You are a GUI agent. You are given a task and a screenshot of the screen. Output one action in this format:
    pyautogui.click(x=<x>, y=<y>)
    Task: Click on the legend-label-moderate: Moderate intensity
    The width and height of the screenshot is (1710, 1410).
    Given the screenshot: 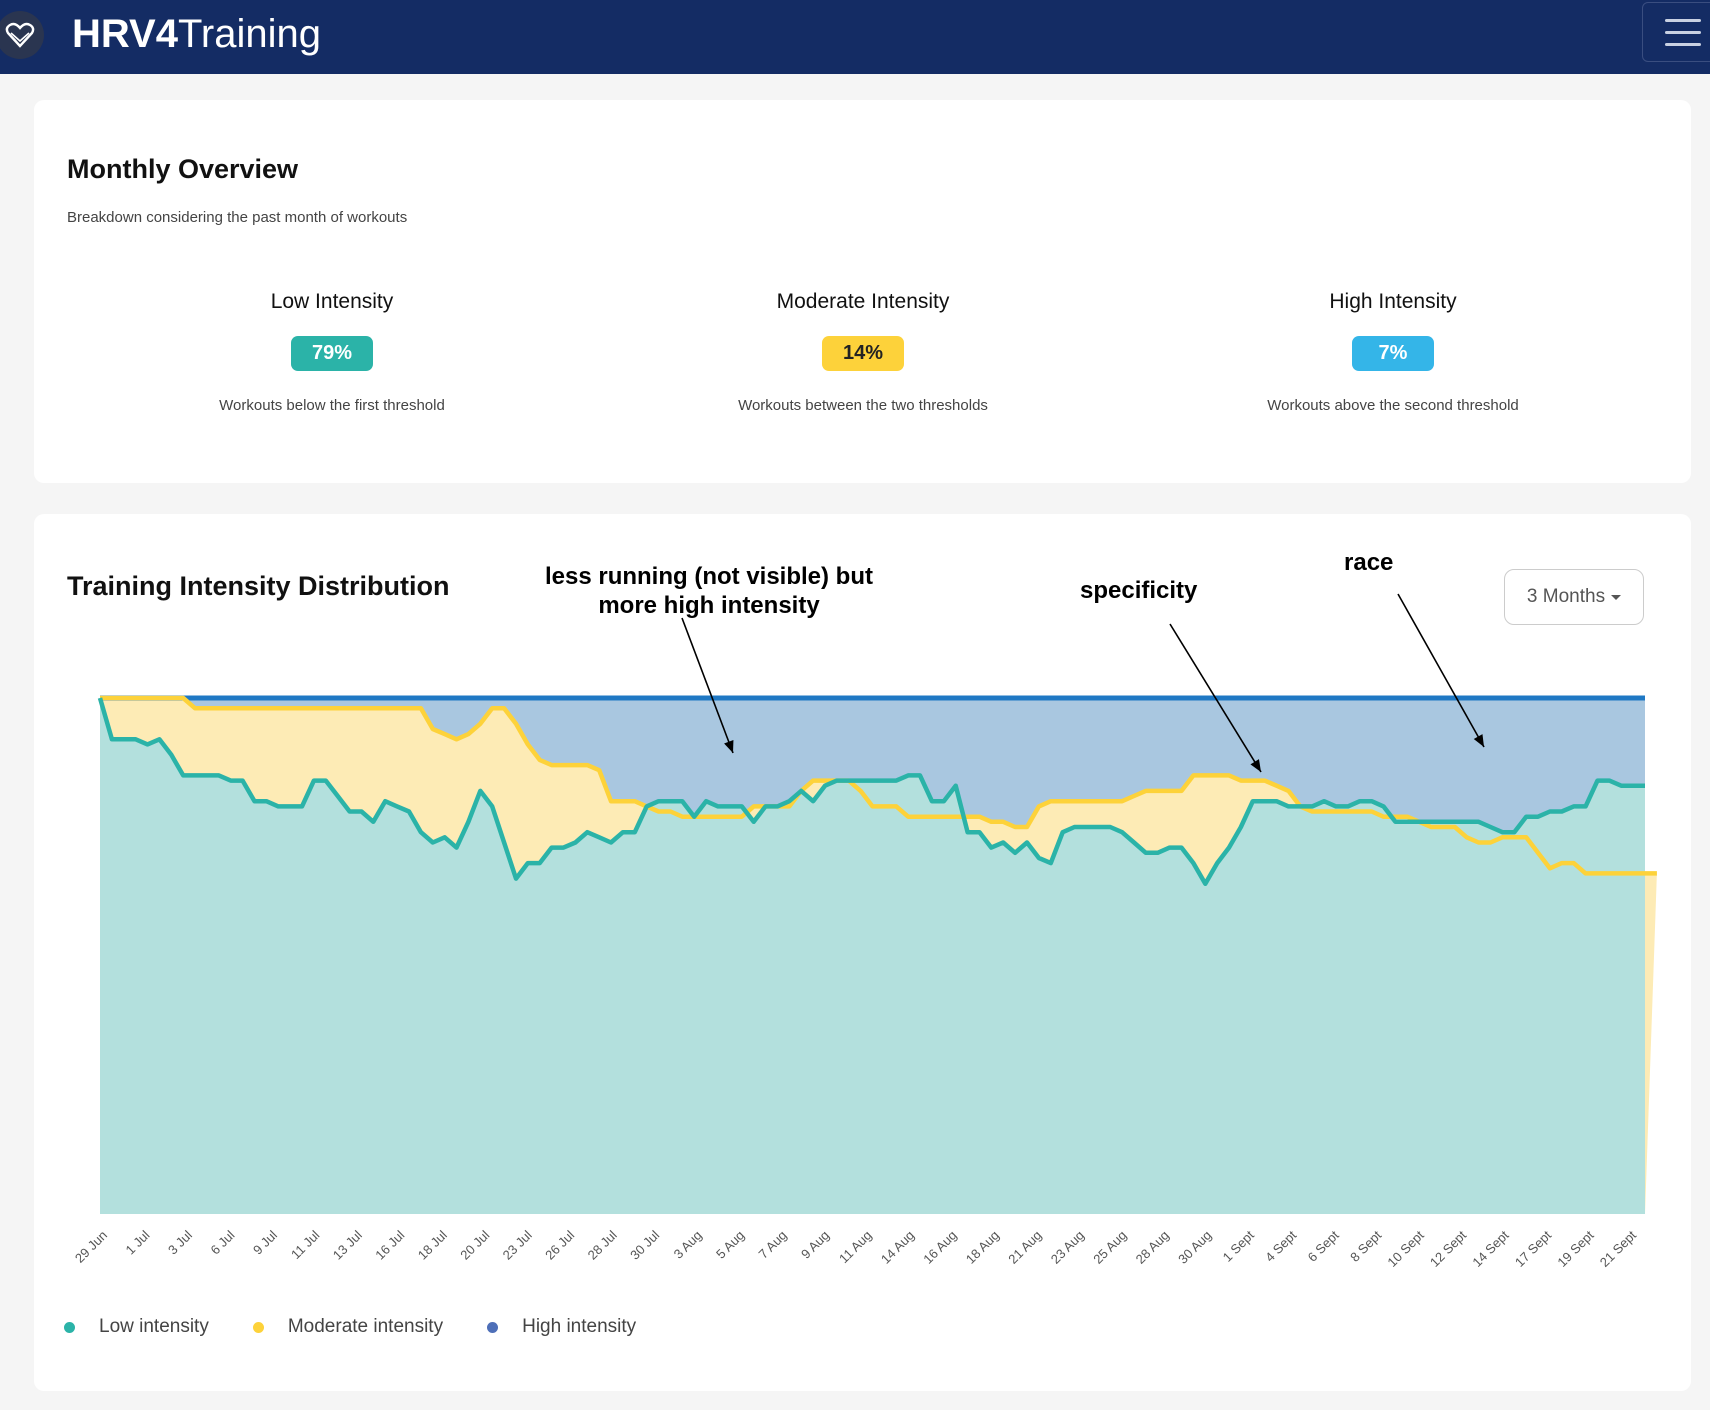 What is the action you would take?
    pyautogui.click(x=365, y=1326)
    